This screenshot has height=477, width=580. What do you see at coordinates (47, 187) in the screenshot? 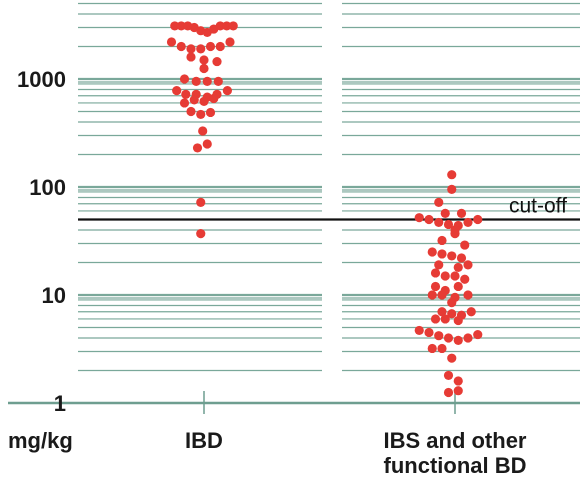
I see `y-tick-label: 100` at bounding box center [47, 187].